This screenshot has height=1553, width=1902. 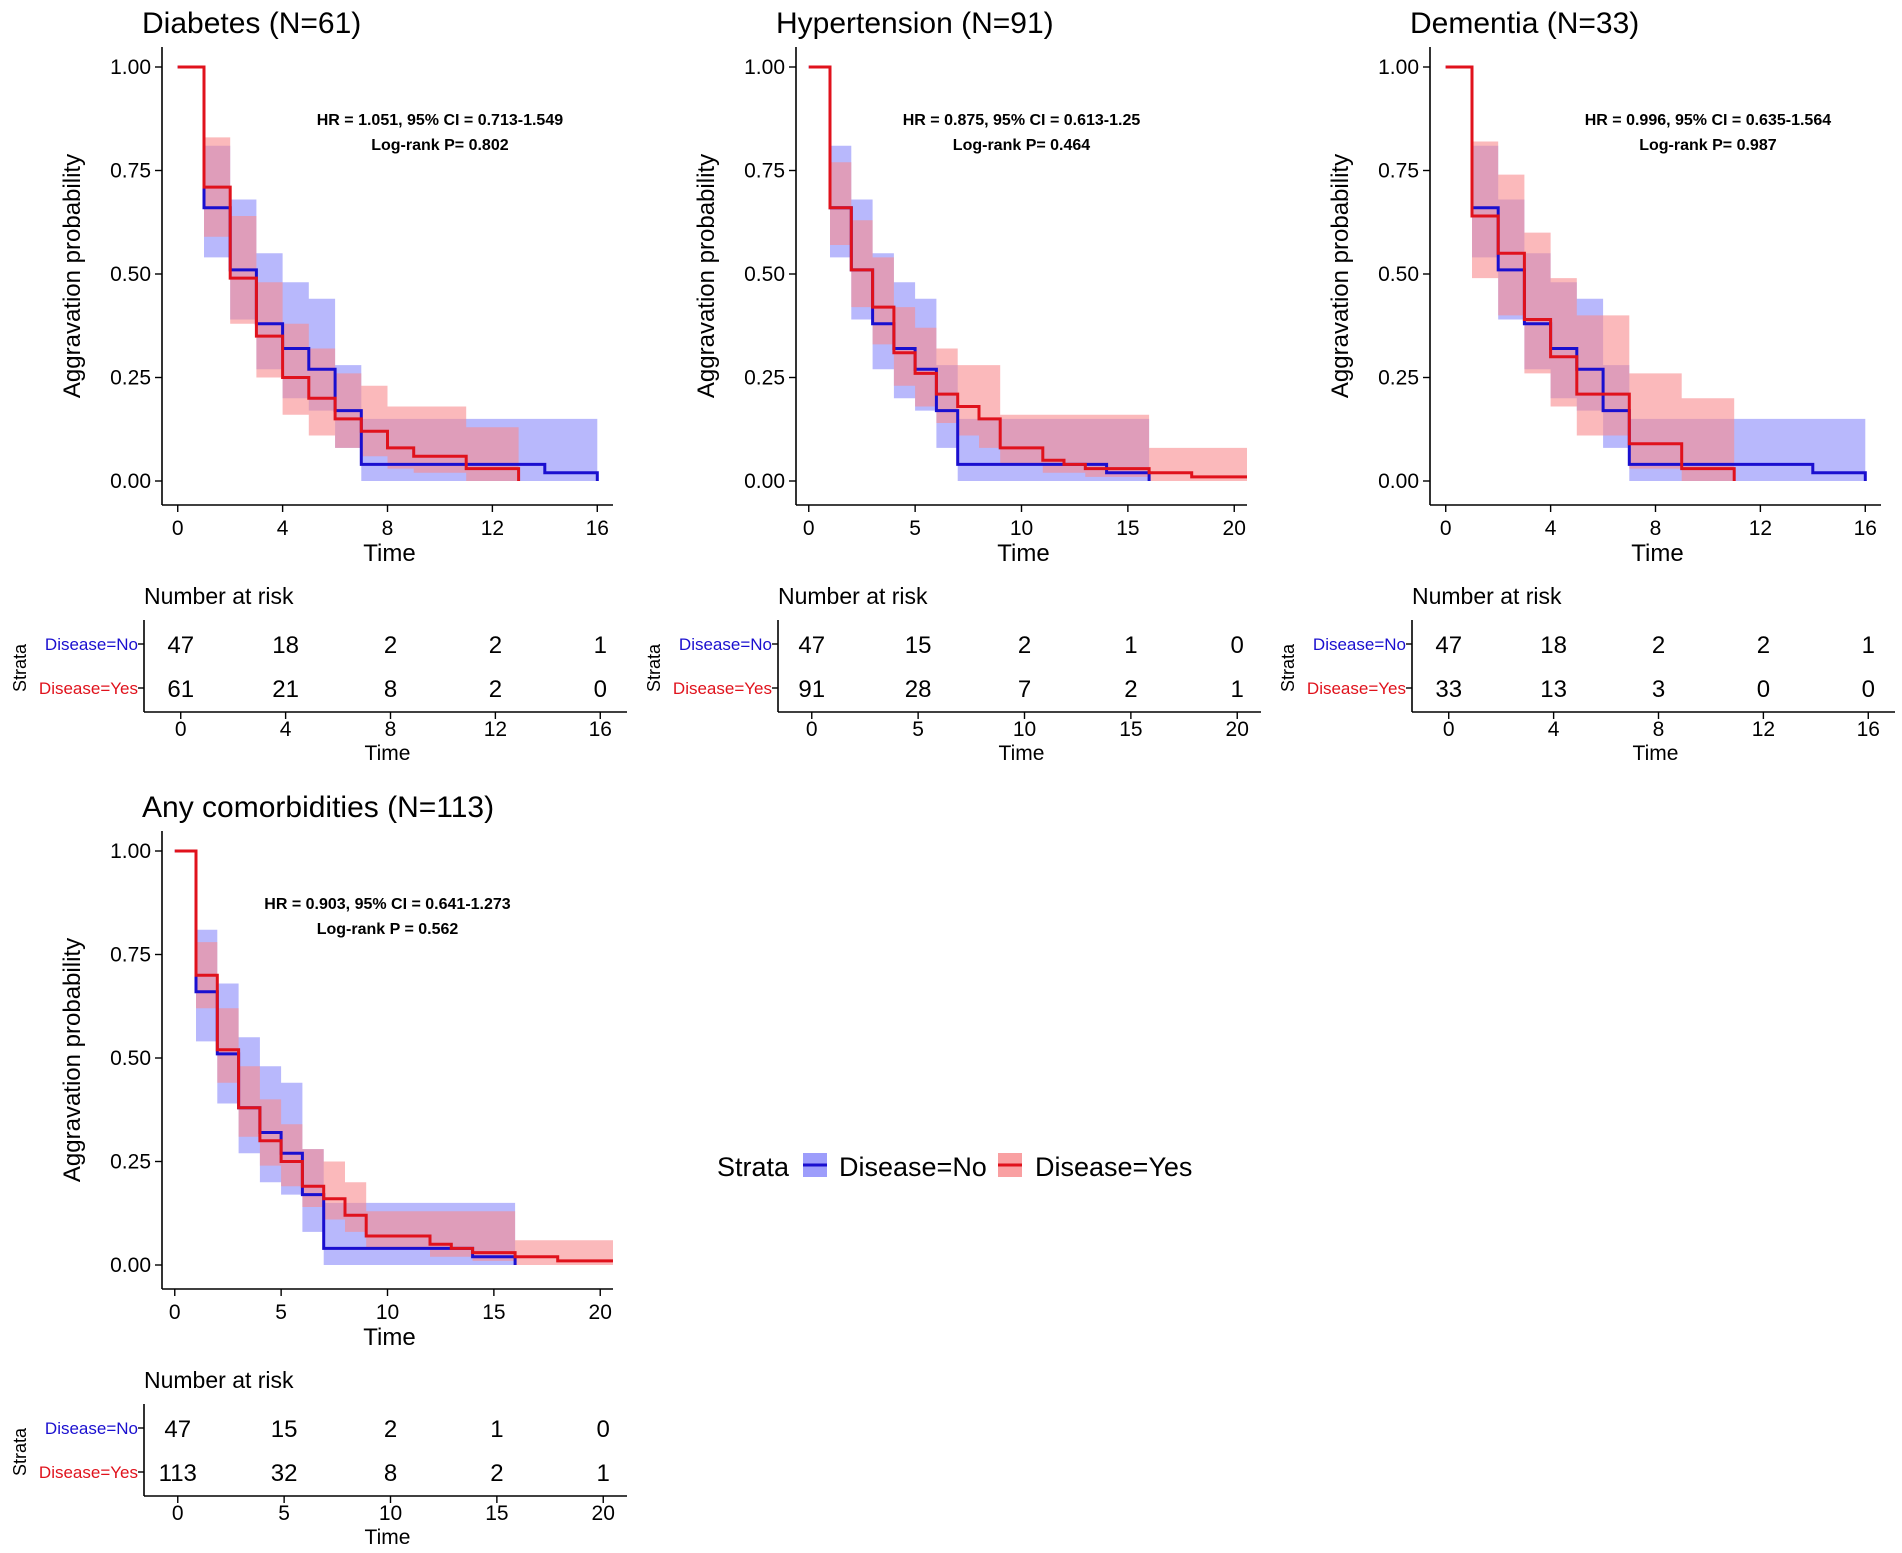 What do you see at coordinates (180, 689) in the screenshot?
I see `risk-count: 61` at bounding box center [180, 689].